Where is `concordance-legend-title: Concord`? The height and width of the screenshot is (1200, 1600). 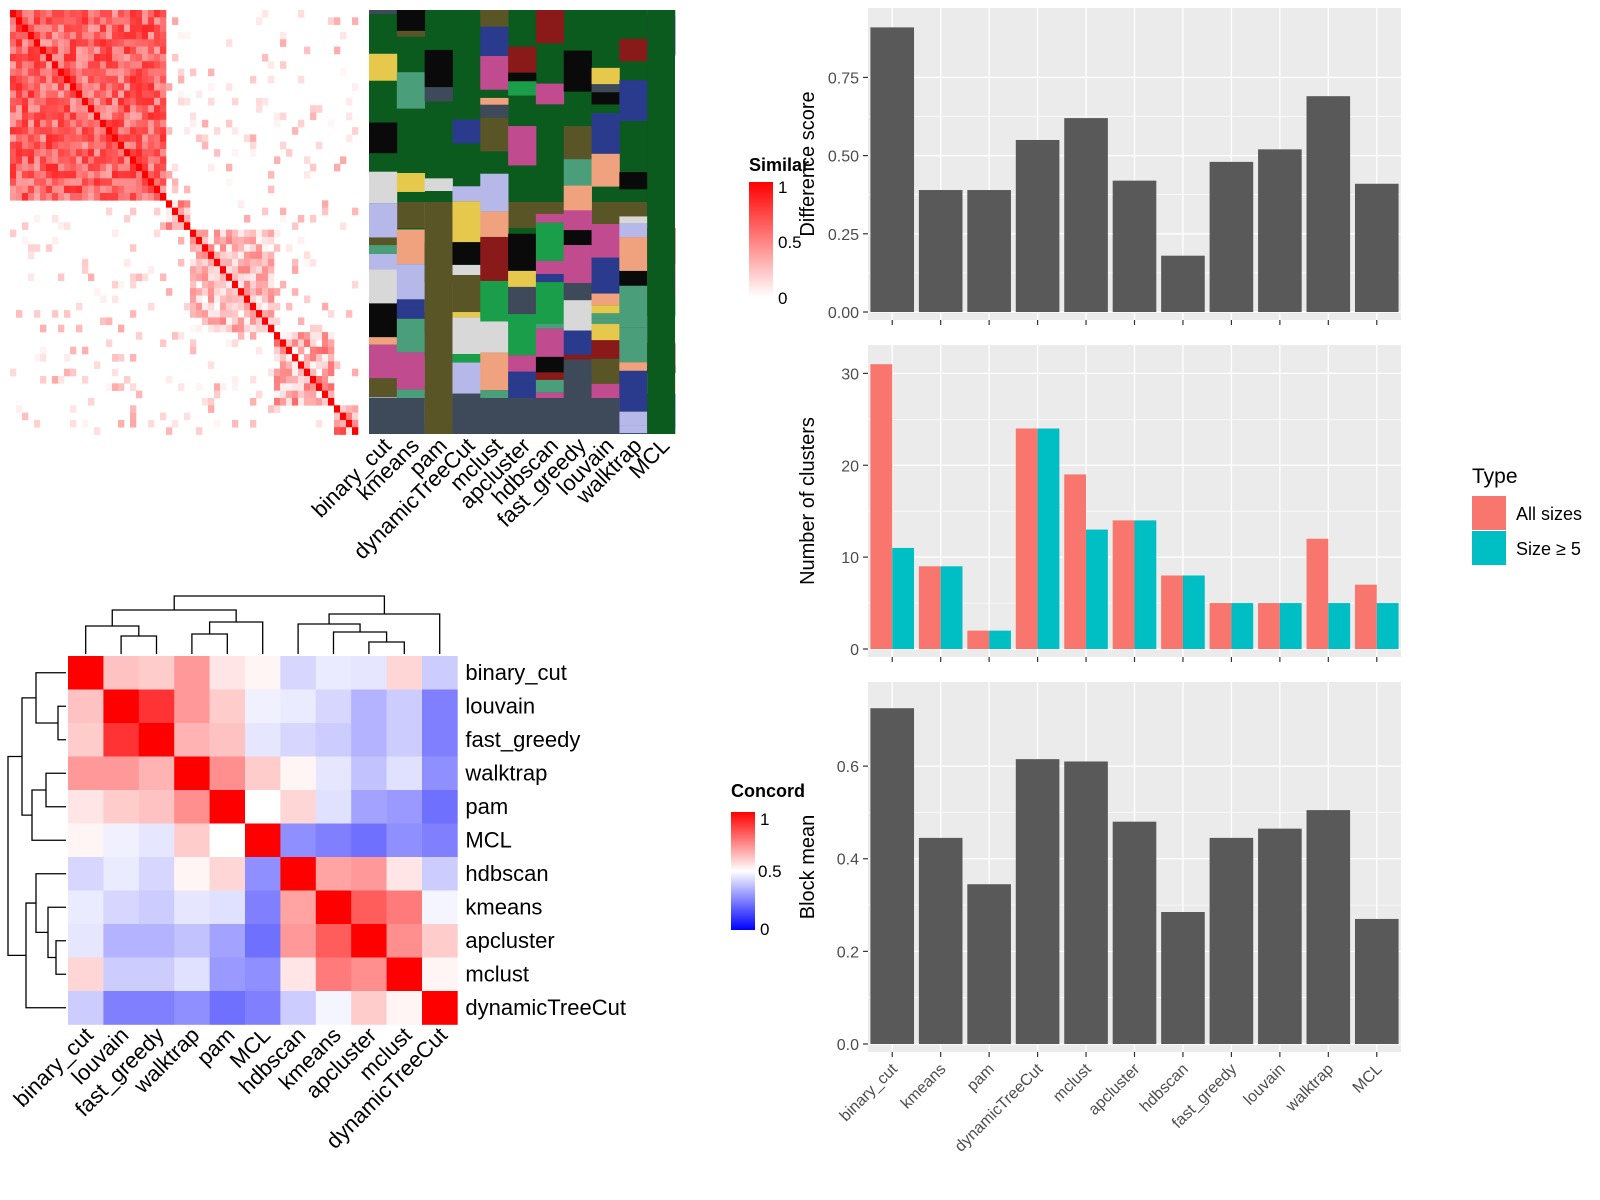
concordance-legend-title: Concord is located at coordinates (768, 791).